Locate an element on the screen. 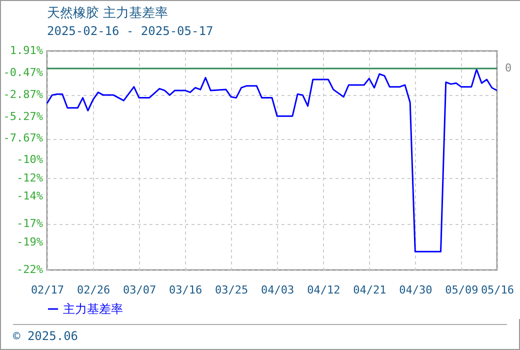  x-tick-label: 04/12 is located at coordinates (323, 290).